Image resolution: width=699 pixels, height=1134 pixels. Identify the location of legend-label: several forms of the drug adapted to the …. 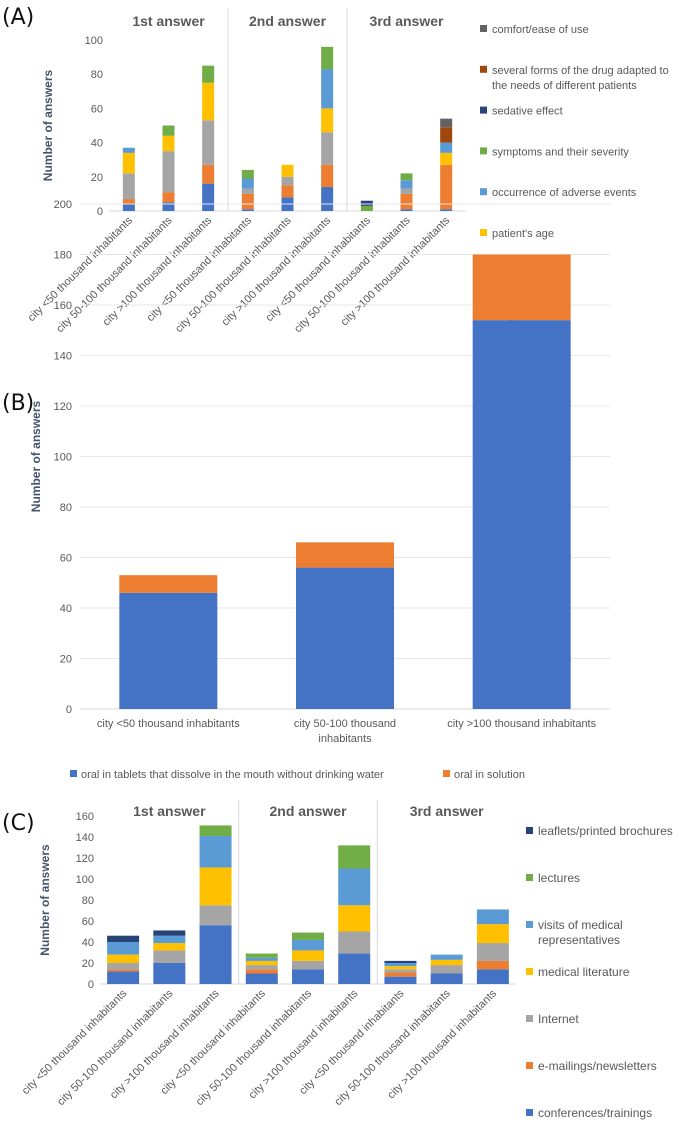
(580, 78).